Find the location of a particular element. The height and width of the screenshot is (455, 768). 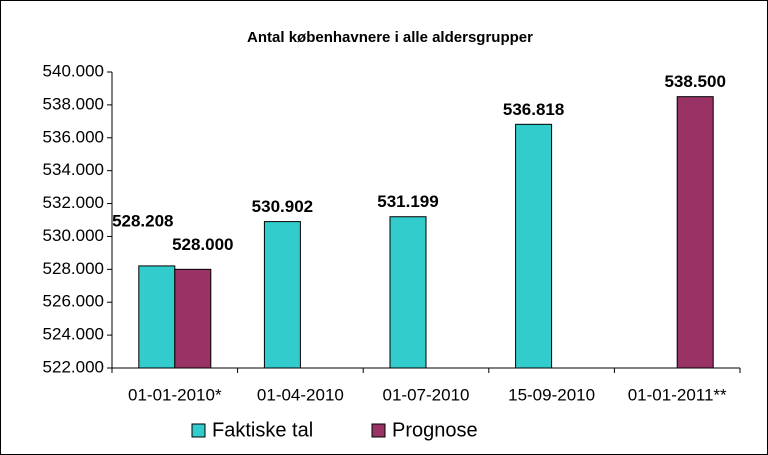

value-label: 536.818 is located at coordinates (533, 109).